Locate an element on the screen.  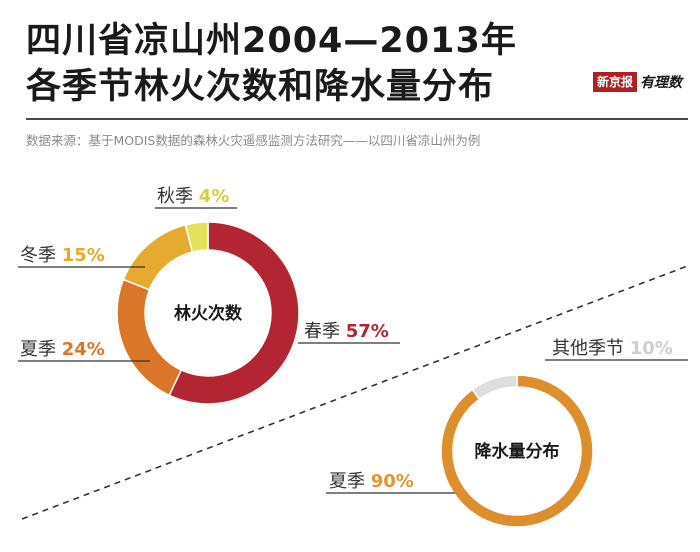
brand-script: 有理数 is located at coordinates (661, 83).